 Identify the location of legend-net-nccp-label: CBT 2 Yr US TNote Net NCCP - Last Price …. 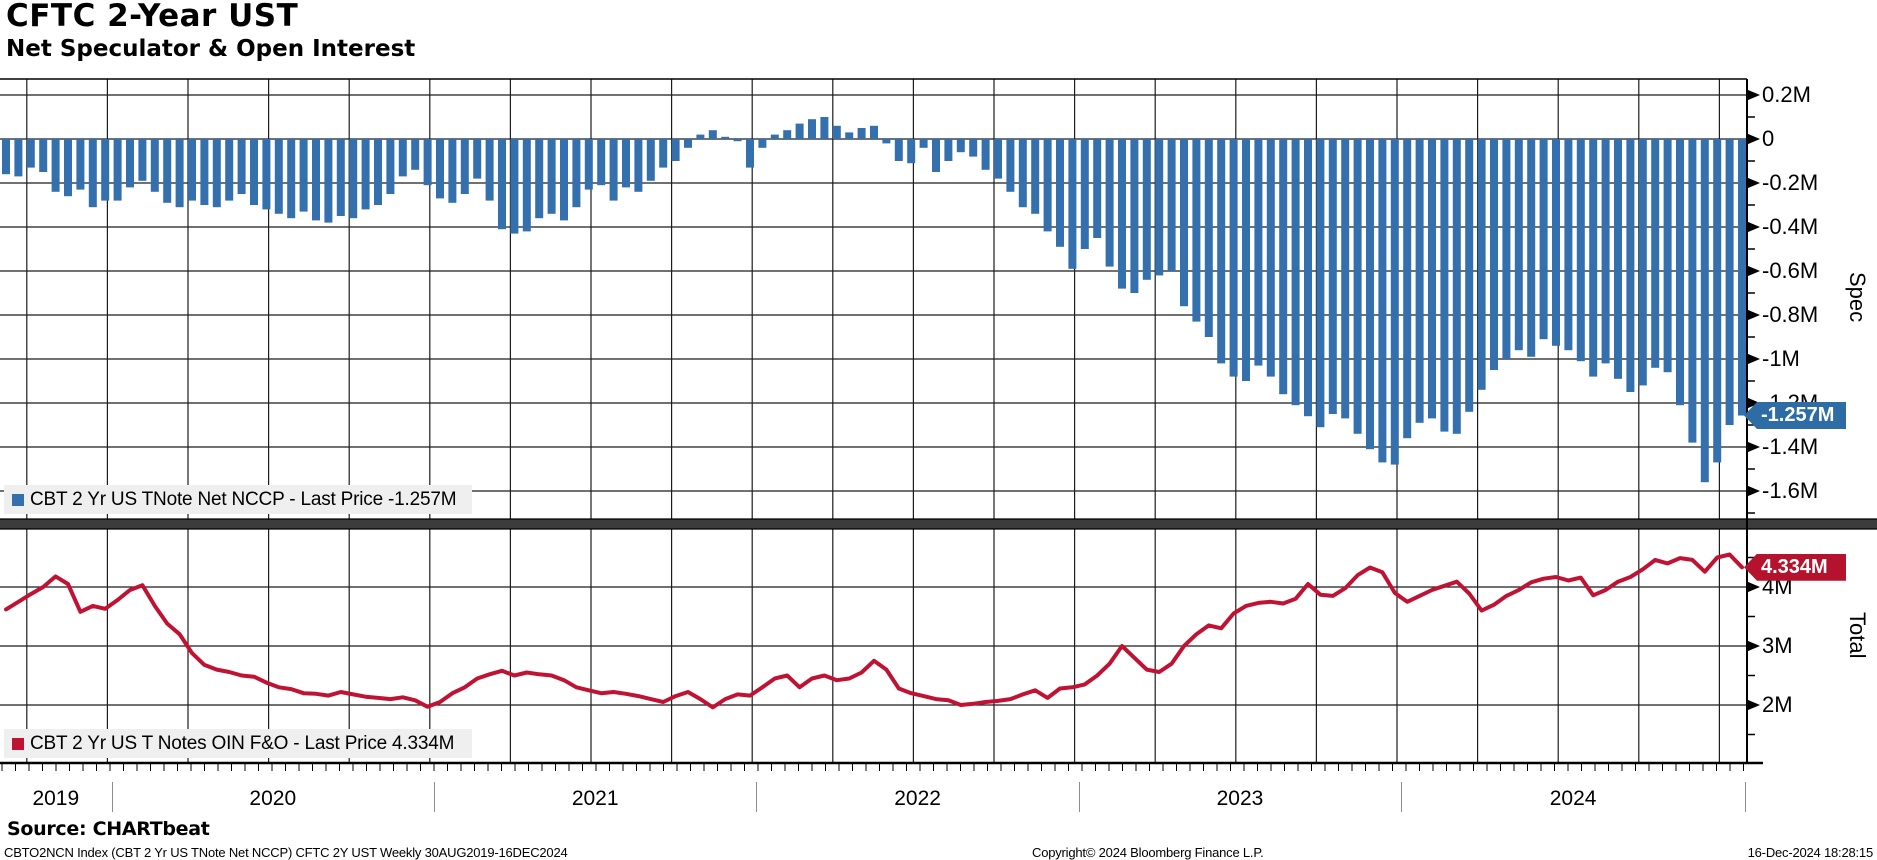
(243, 499).